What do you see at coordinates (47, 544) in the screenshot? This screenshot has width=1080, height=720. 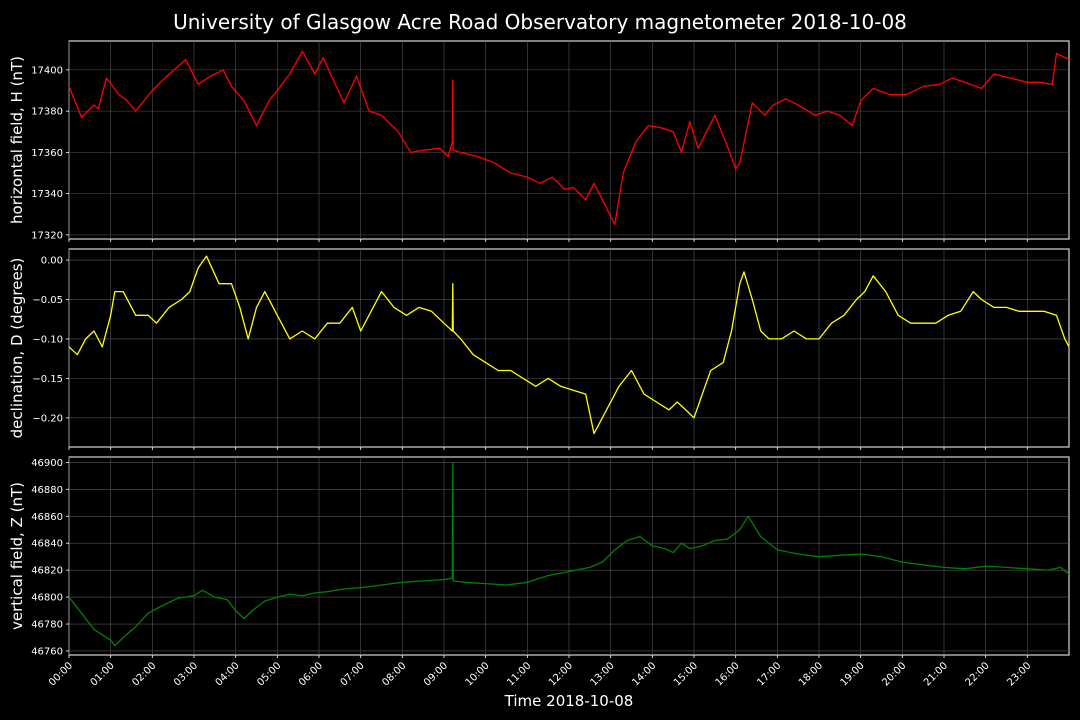 I see `y-tick-label: 46840` at bounding box center [47, 544].